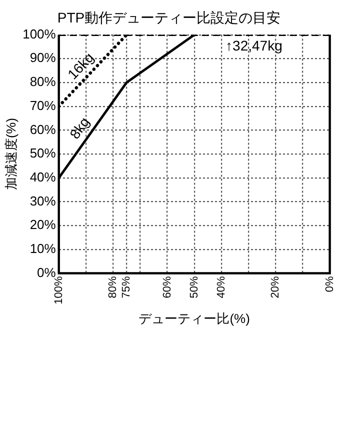 This screenshot has height=421, width=346. What do you see at coordinates (46, 272) in the screenshot?
I see `y-tick-label: 0%` at bounding box center [46, 272].